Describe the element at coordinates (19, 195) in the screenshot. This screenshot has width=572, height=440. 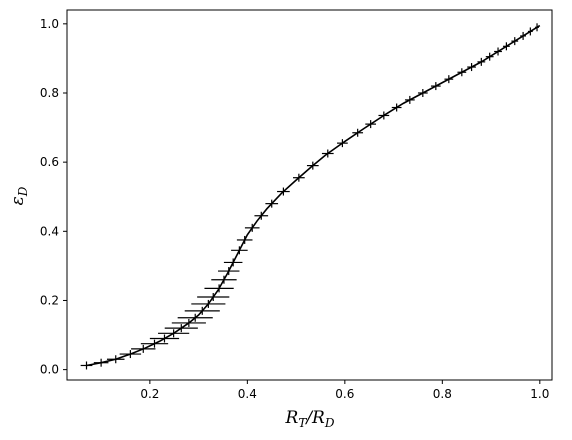
I see `y-axis-label: εD` at that location.